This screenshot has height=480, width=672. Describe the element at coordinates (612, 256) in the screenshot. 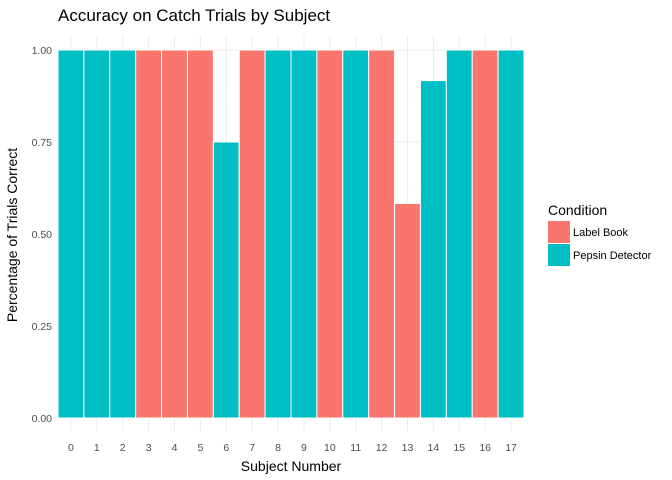

I see `legend-label-pepsin-detector: Pepsin Detector` at that location.